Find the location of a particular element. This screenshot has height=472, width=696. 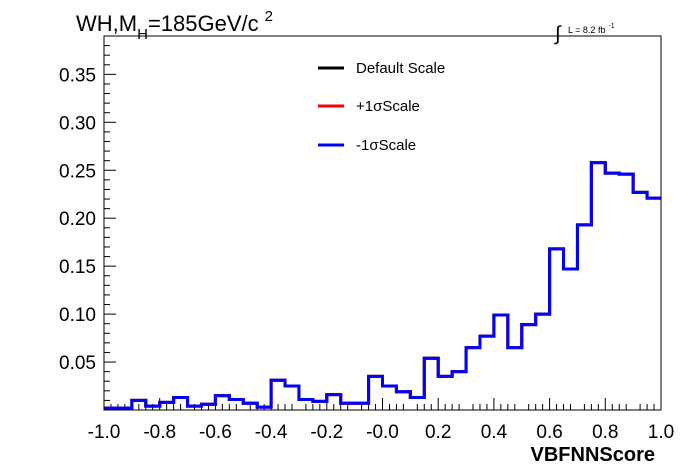

legend: Default Scale +1σScale -1σScale is located at coordinates (381, 107).